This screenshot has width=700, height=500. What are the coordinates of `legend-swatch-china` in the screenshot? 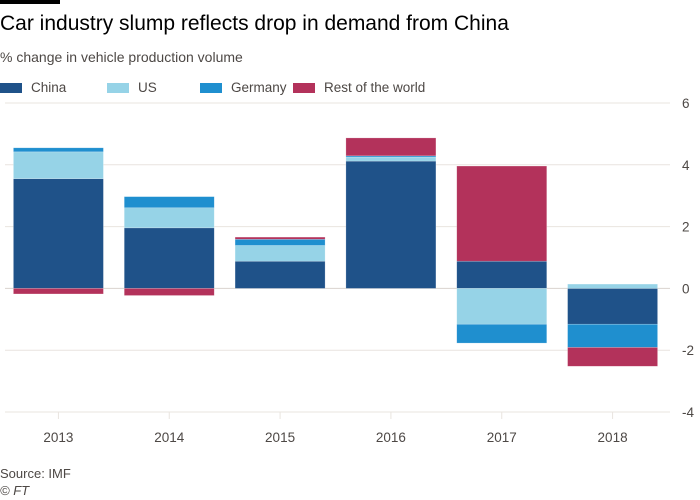 It's located at (11, 87).